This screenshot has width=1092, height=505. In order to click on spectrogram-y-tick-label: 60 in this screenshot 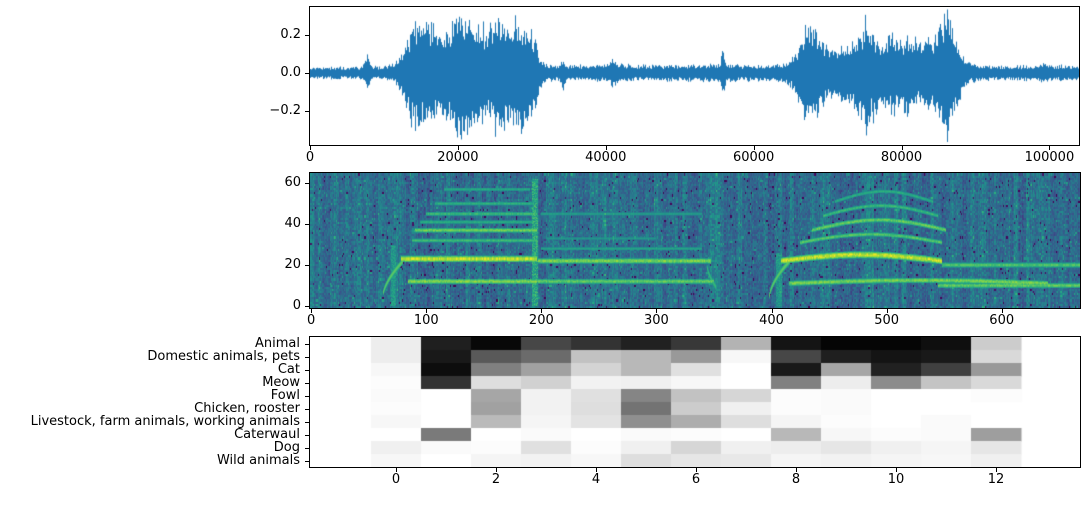, I will do `click(292, 183)`.